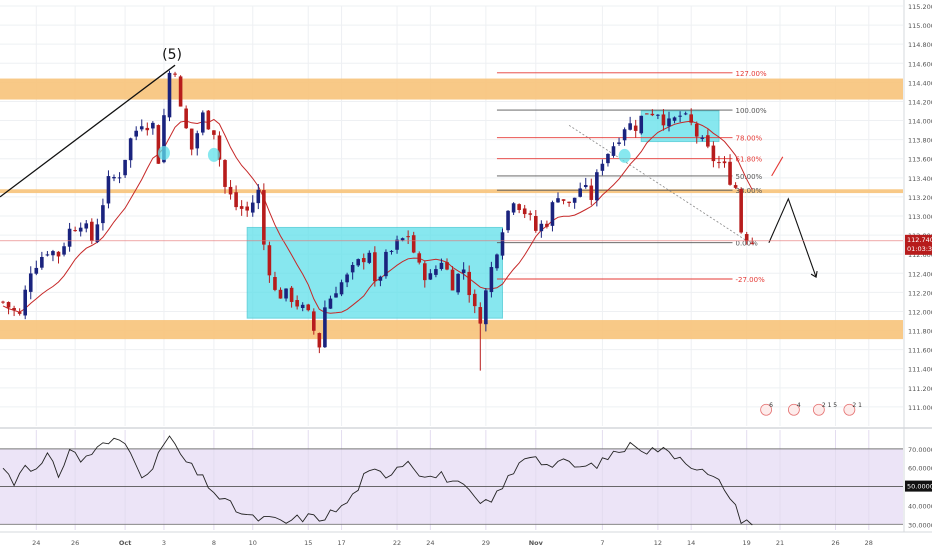 This screenshot has width=932, height=550. What do you see at coordinates (657, 183) in the screenshot?
I see `fib-diagonal` at bounding box center [657, 183].